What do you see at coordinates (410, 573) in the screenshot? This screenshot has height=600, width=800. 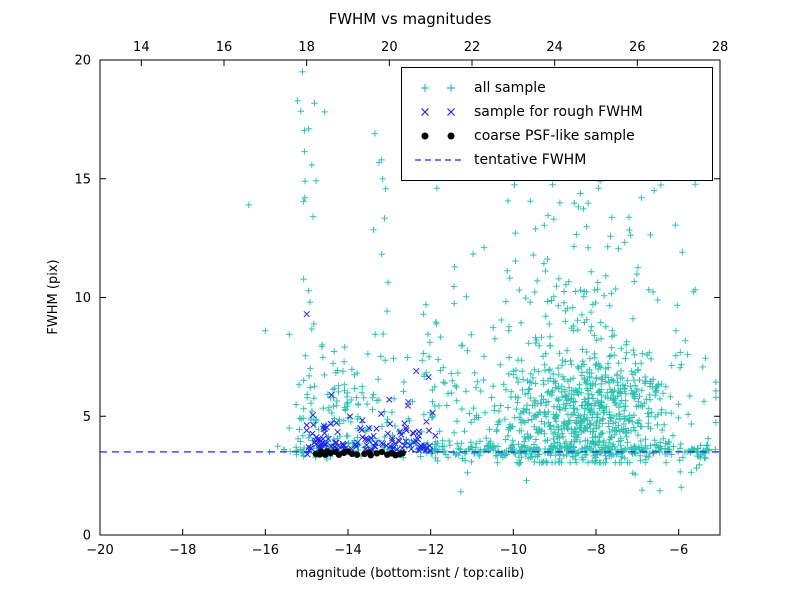 I see `x-axis-label: magnitude (bottom:isnt / top:calib)` at bounding box center [410, 573].